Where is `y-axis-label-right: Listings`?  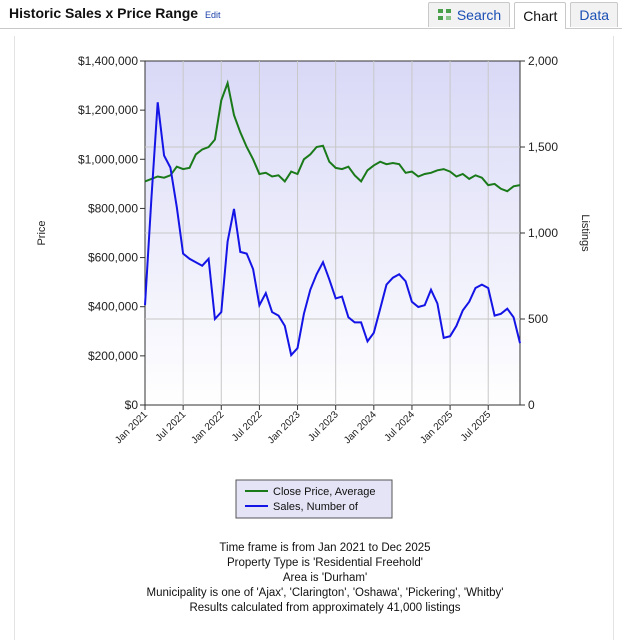 y-axis-label-right: Listings is located at coordinates (585, 233).